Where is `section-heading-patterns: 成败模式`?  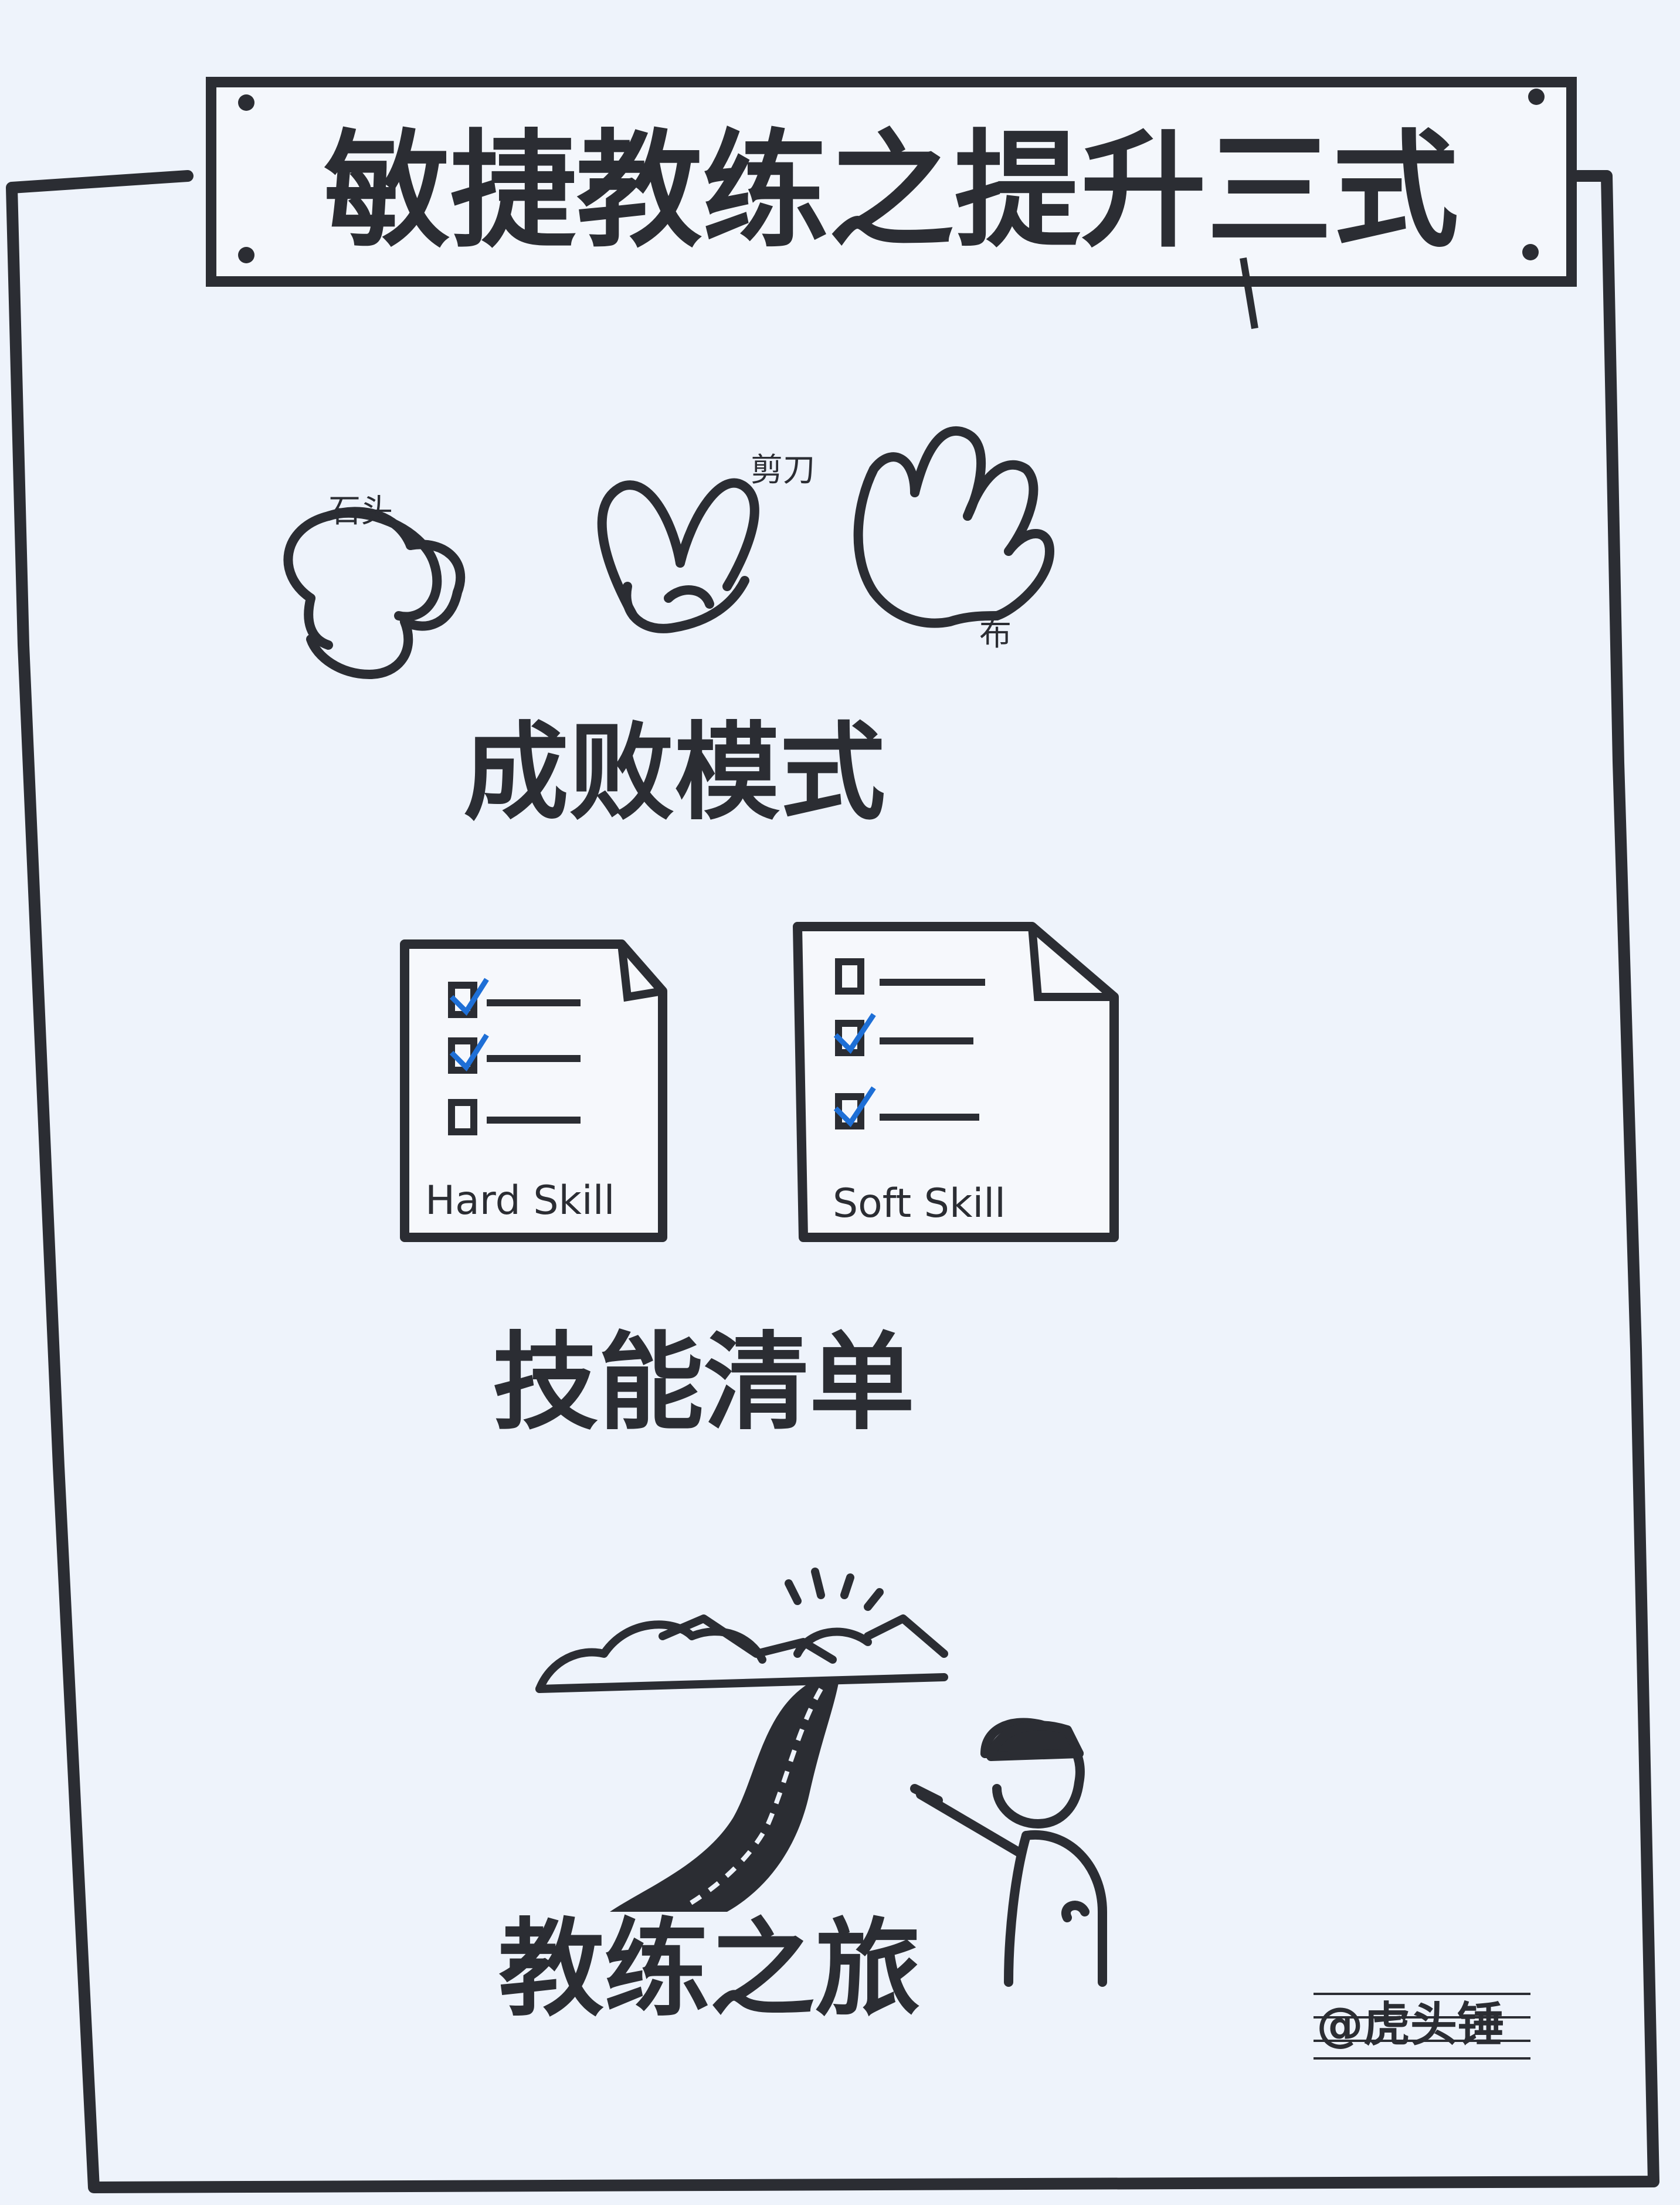
section-heading-patterns: 成败模式 is located at coordinates (674, 772).